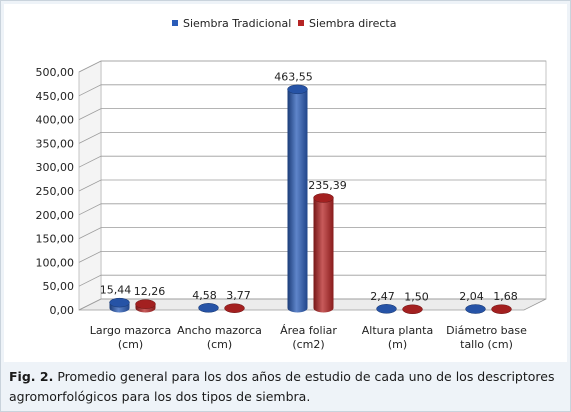 The height and width of the screenshot is (412, 571). Describe the element at coordinates (382, 296) in the screenshot. I see `data-label: 2,47` at that location.